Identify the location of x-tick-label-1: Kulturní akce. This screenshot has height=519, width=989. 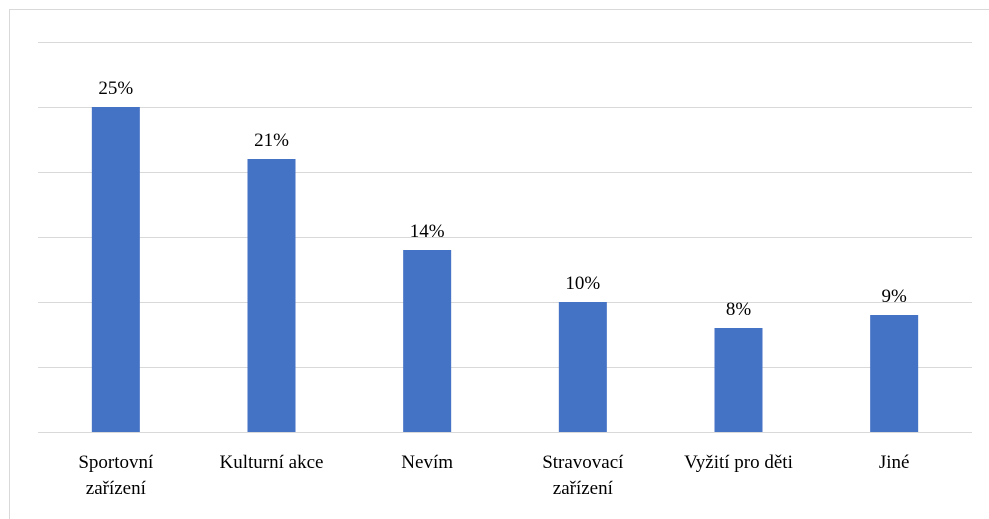
(272, 462).